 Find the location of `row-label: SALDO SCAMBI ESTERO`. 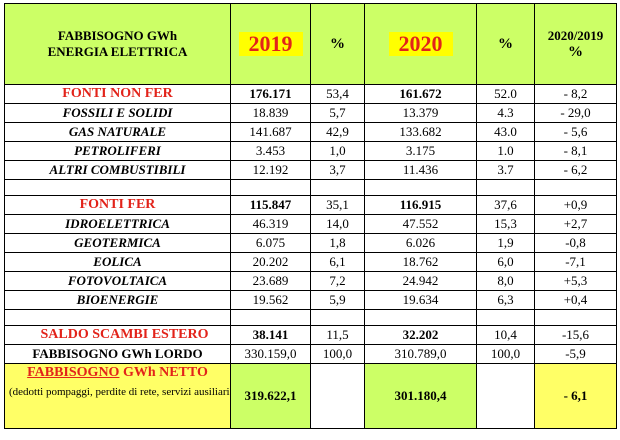

row-label: SALDO SCAMBI ESTERO is located at coordinates (117, 335).